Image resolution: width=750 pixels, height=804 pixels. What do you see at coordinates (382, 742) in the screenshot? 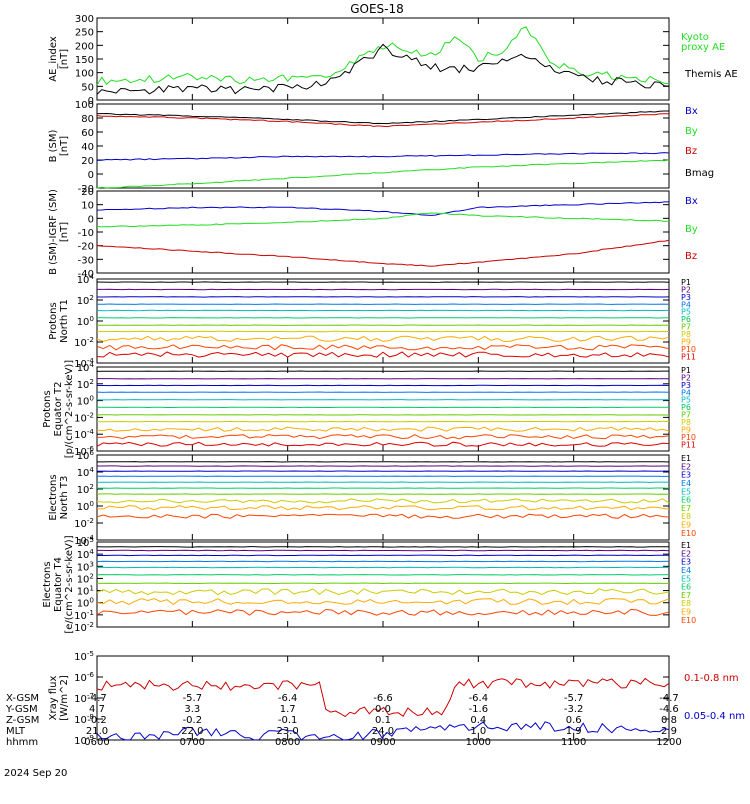
I see `ephemeris-value: 0900` at bounding box center [382, 742].